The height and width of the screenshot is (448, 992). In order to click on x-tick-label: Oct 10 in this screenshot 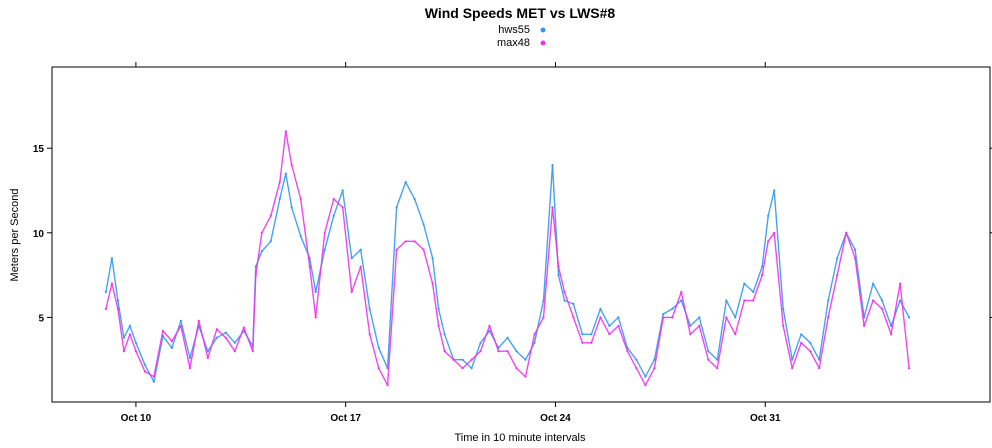, I will do `click(136, 418)`.